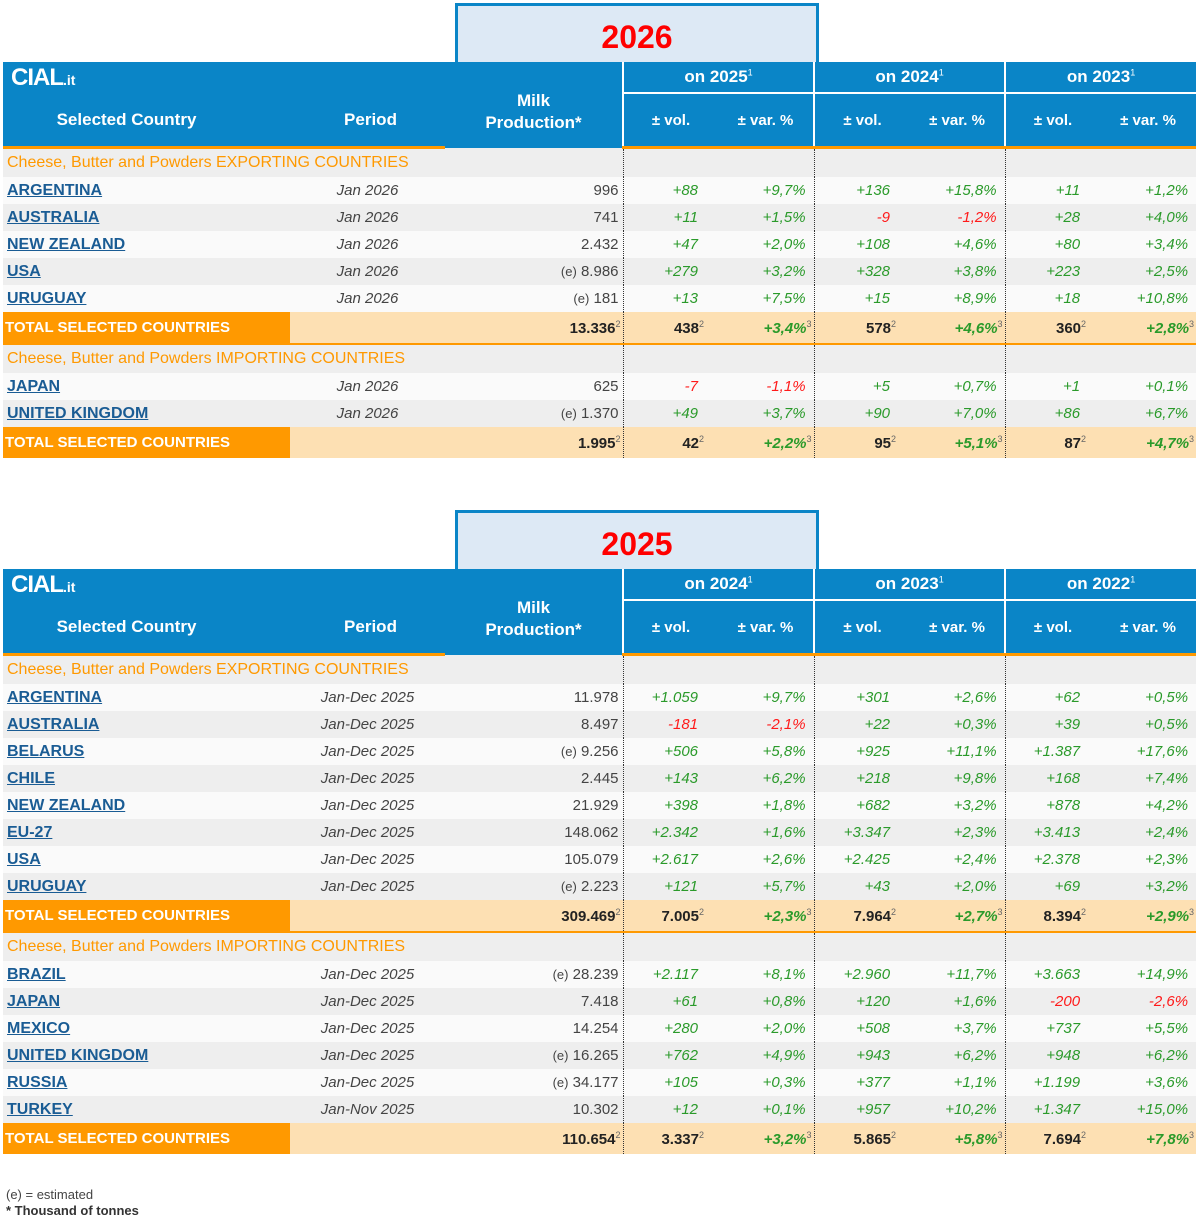 The width and height of the screenshot is (1200, 1223). Describe the element at coordinates (862, 386) in the screenshot. I see `vol-cell: +5` at that location.